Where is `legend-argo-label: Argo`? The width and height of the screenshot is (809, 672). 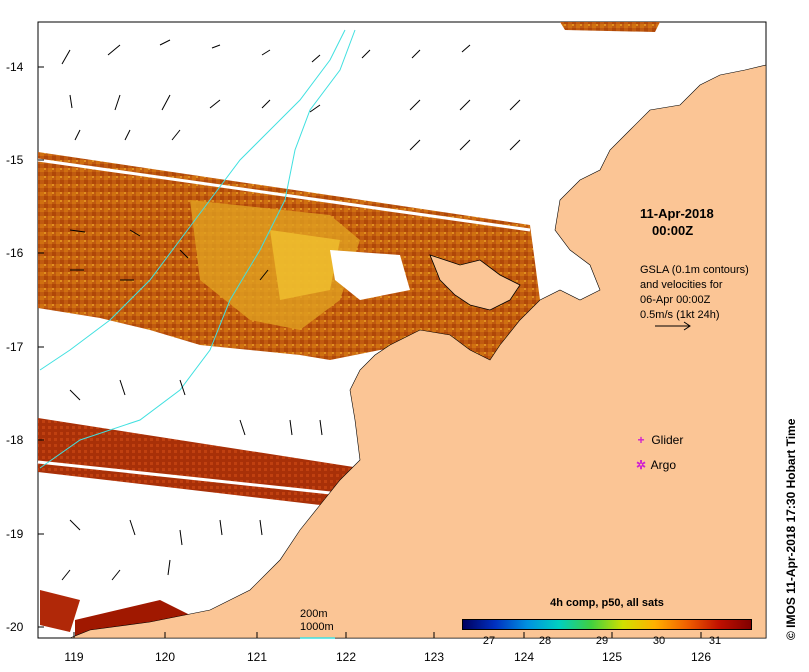 legend-argo-label: Argo is located at coordinates (663, 465).